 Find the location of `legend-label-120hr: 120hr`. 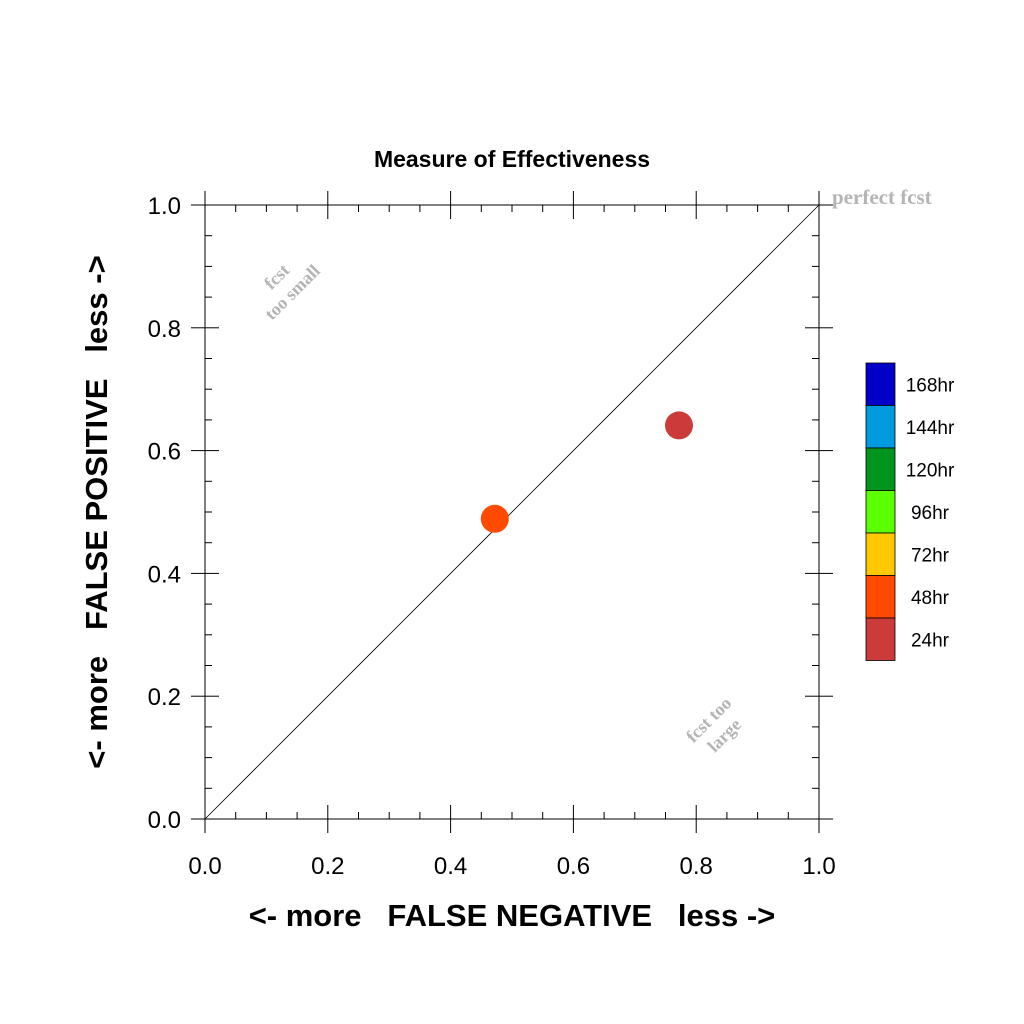

legend-label-120hr: 120hr is located at coordinates (930, 470).